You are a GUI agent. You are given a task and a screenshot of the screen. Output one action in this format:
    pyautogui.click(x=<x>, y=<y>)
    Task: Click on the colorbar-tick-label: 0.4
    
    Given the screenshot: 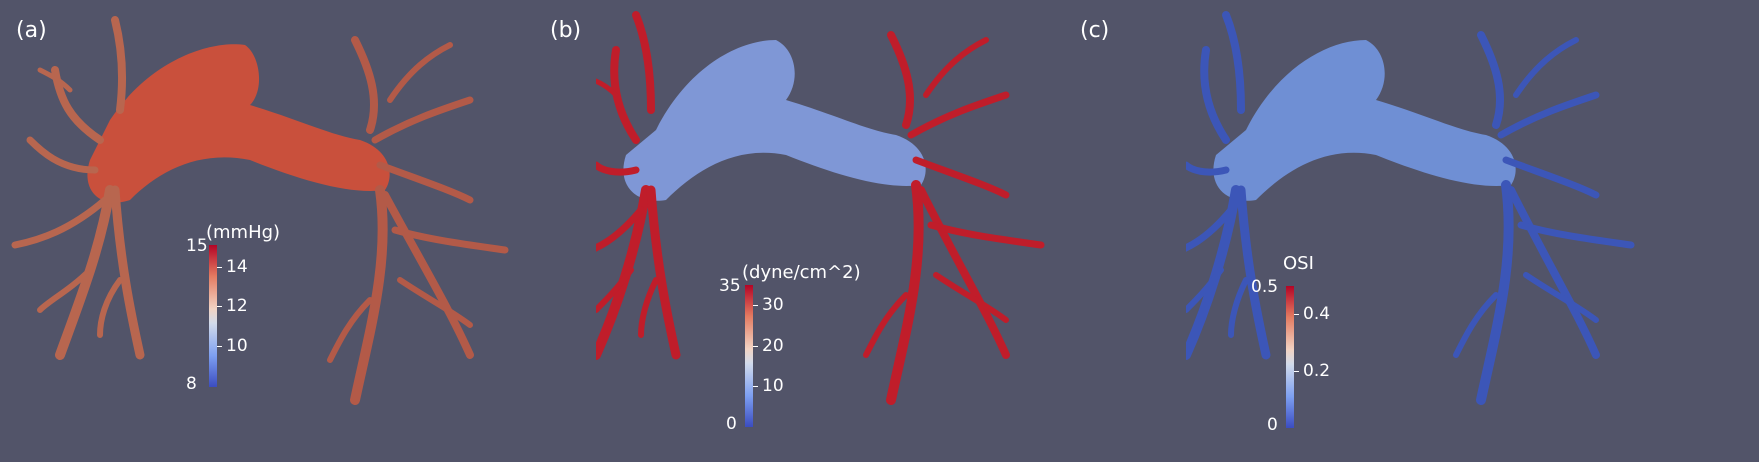 What is the action you would take?
    pyautogui.click(x=1317, y=314)
    